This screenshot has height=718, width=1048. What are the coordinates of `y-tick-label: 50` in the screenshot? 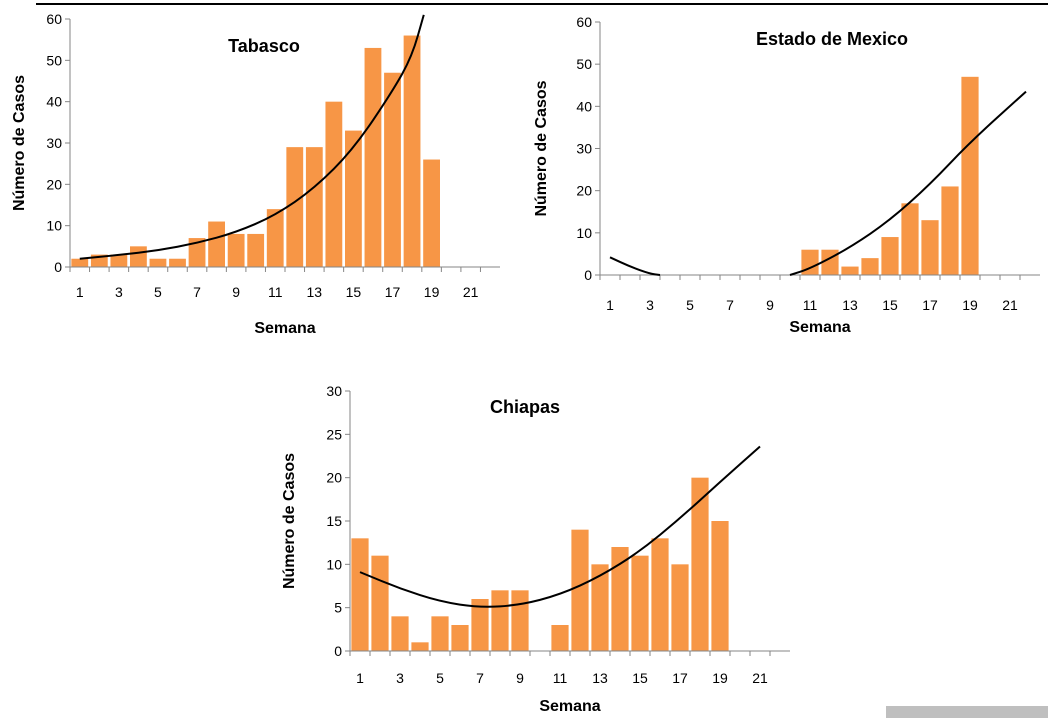 It's located at (584, 64).